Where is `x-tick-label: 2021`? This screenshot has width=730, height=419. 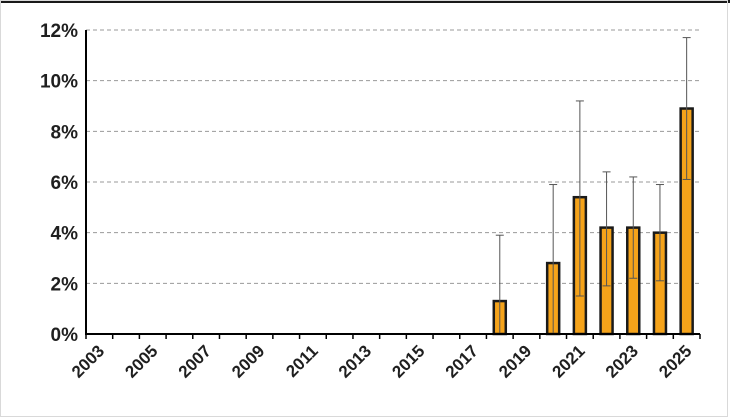
x-tick-label: 2021 is located at coordinates (569, 361).